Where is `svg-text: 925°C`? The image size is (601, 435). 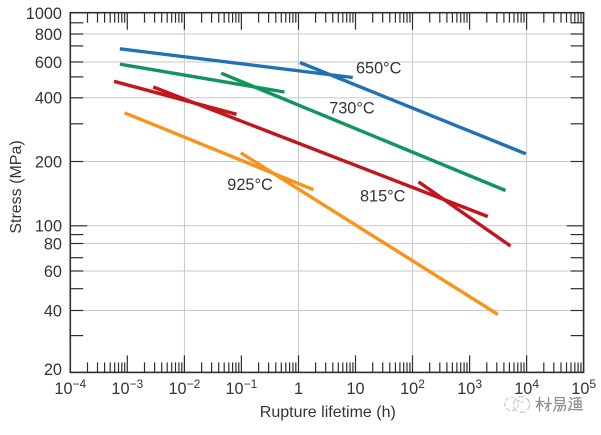
svg-text: 925°C is located at coordinates (250, 185).